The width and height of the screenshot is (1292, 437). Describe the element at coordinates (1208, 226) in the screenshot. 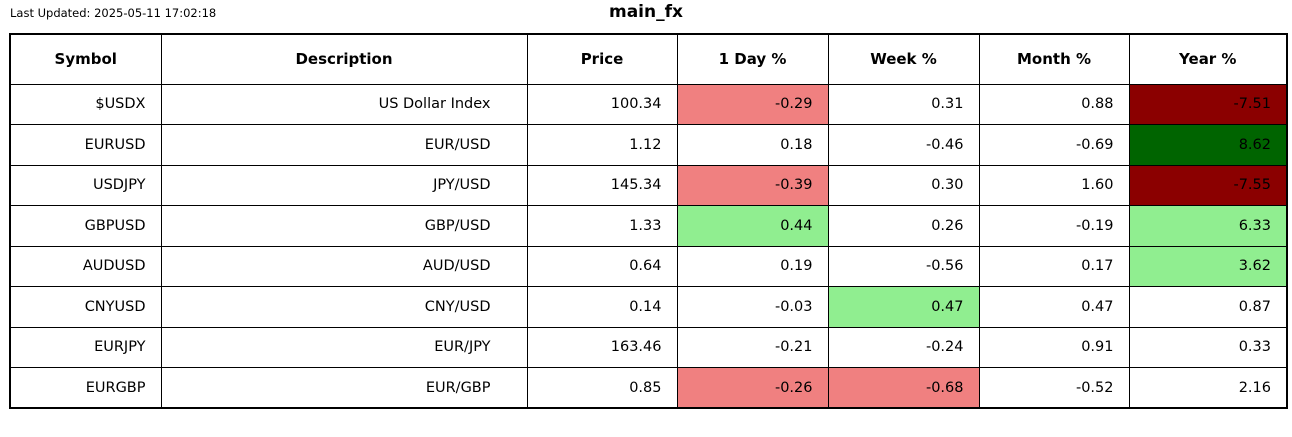

I see `year-change-cell: 6.33` at that location.